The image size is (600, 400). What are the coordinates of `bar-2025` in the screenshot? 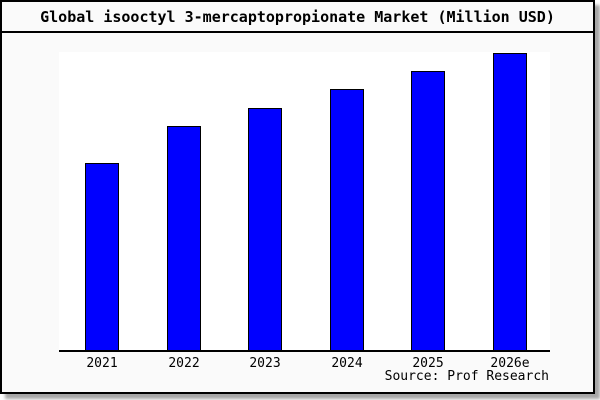 It's located at (428, 210).